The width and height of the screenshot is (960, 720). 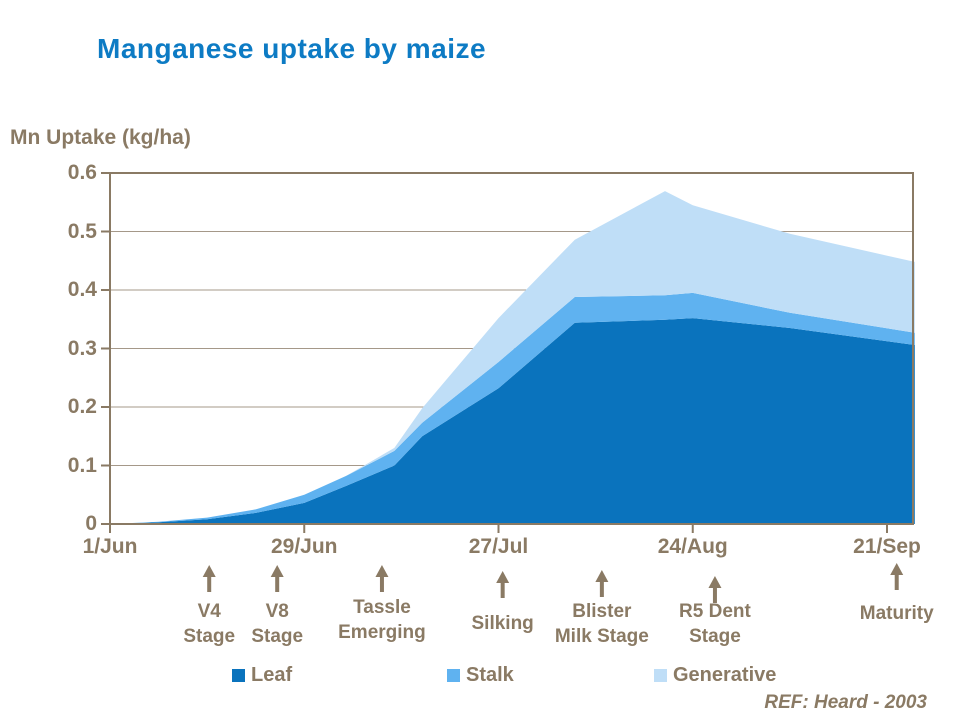 I want to click on legend-item-leaf: Leaf, so click(x=262, y=675).